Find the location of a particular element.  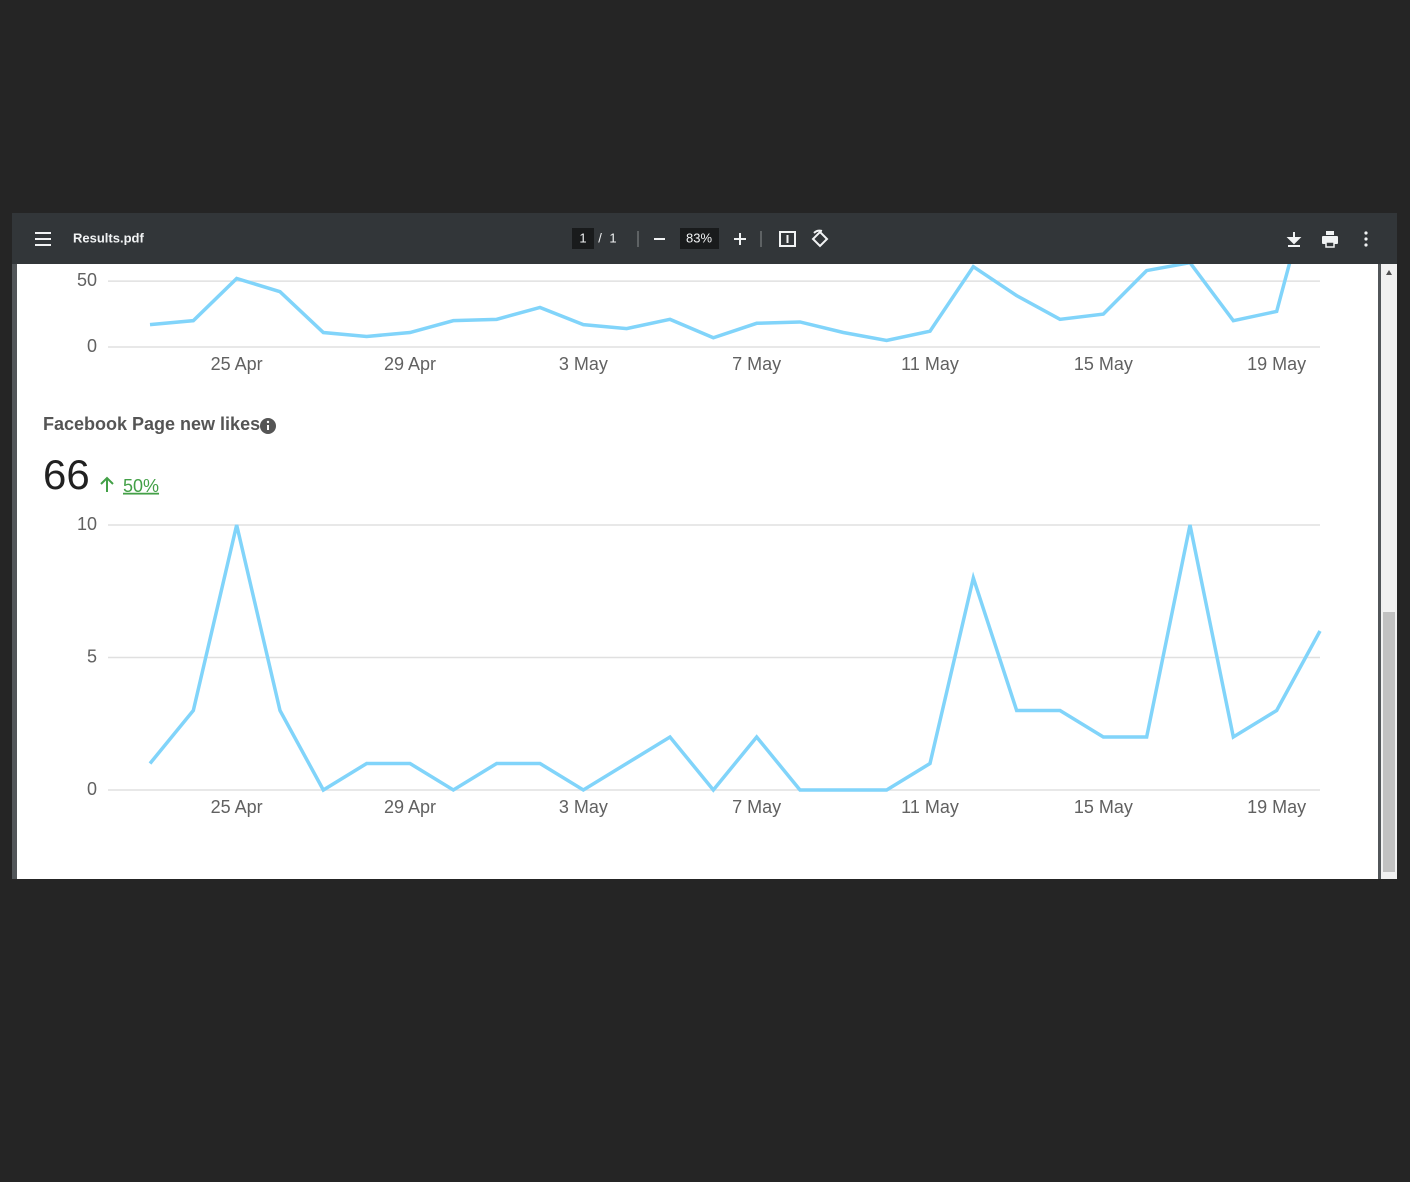

menu-button is located at coordinates (43, 239).